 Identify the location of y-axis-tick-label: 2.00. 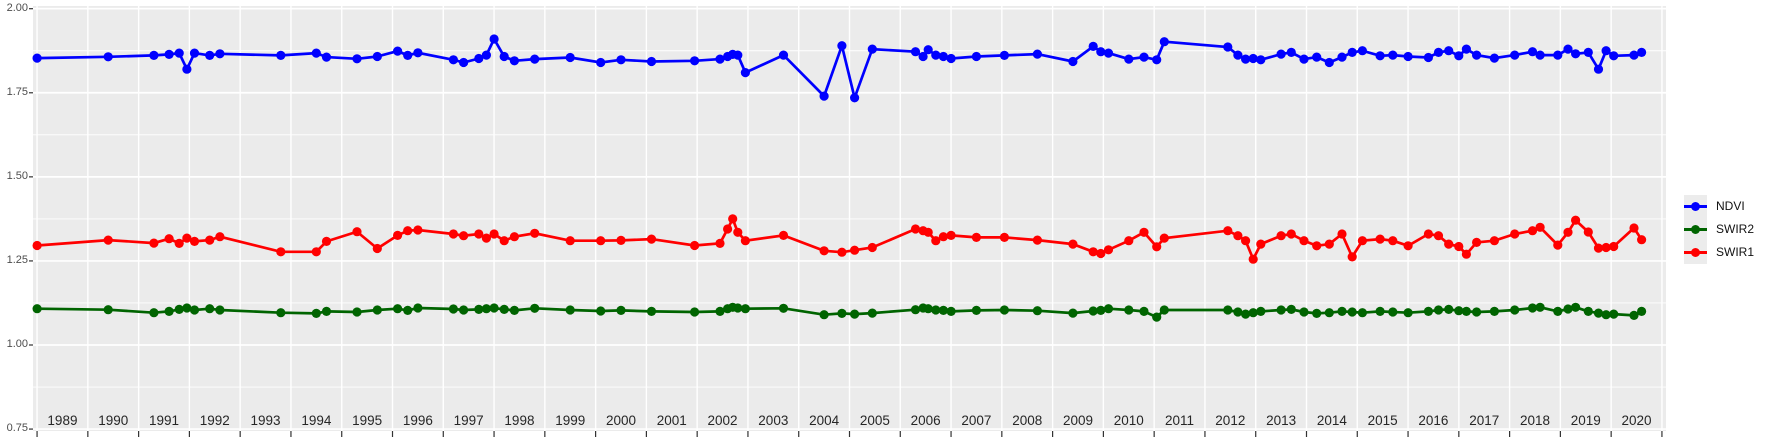
(17, 8).